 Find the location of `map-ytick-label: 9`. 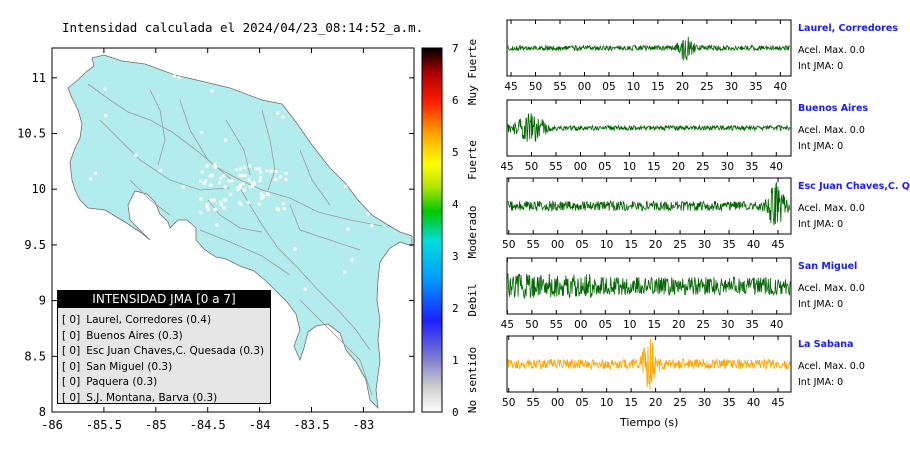

map-ytick-label: 9 is located at coordinates (42, 301).